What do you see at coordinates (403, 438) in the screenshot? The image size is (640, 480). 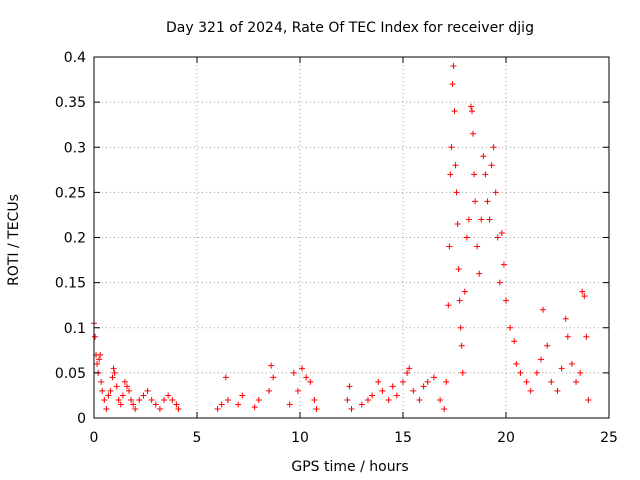 I see `x-tick-label: 15` at bounding box center [403, 438].